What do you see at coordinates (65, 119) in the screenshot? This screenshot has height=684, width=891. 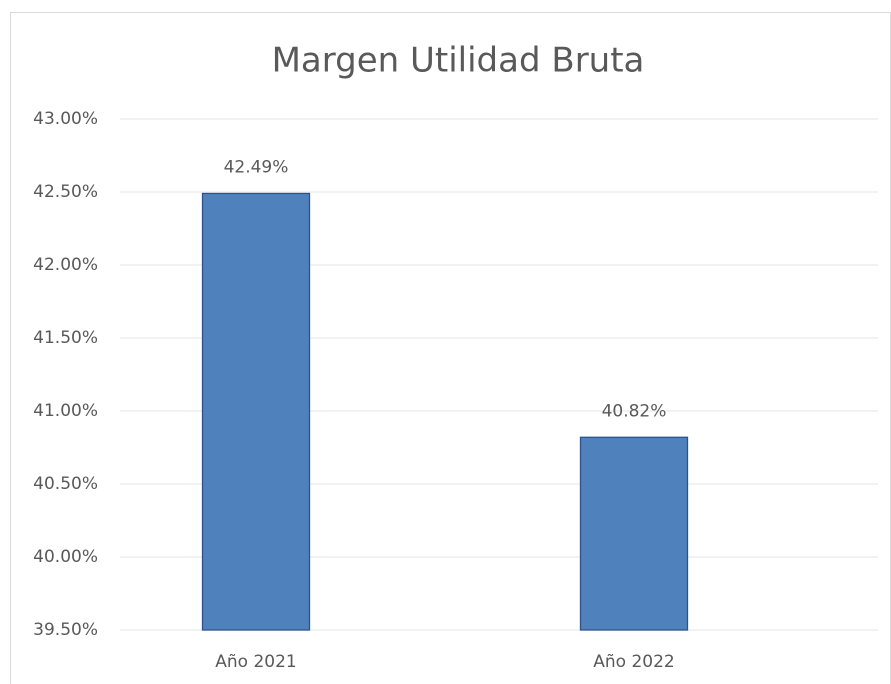 I see `y-tick-label: 43.00%` at bounding box center [65, 119].